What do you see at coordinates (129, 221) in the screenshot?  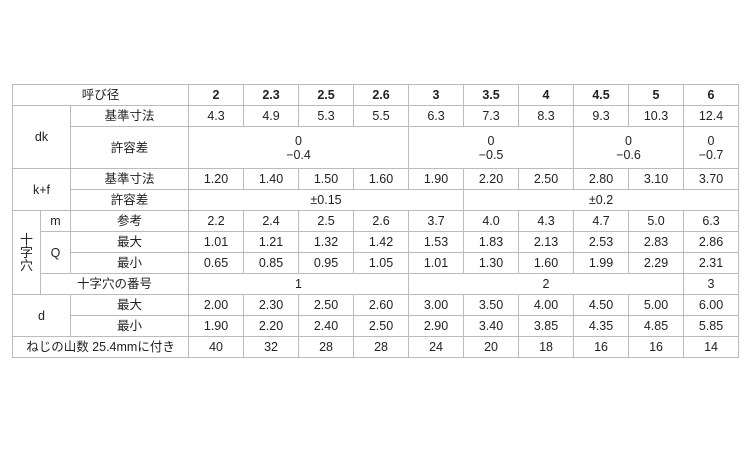 I see `reference-label: 参考` at bounding box center [129, 221].